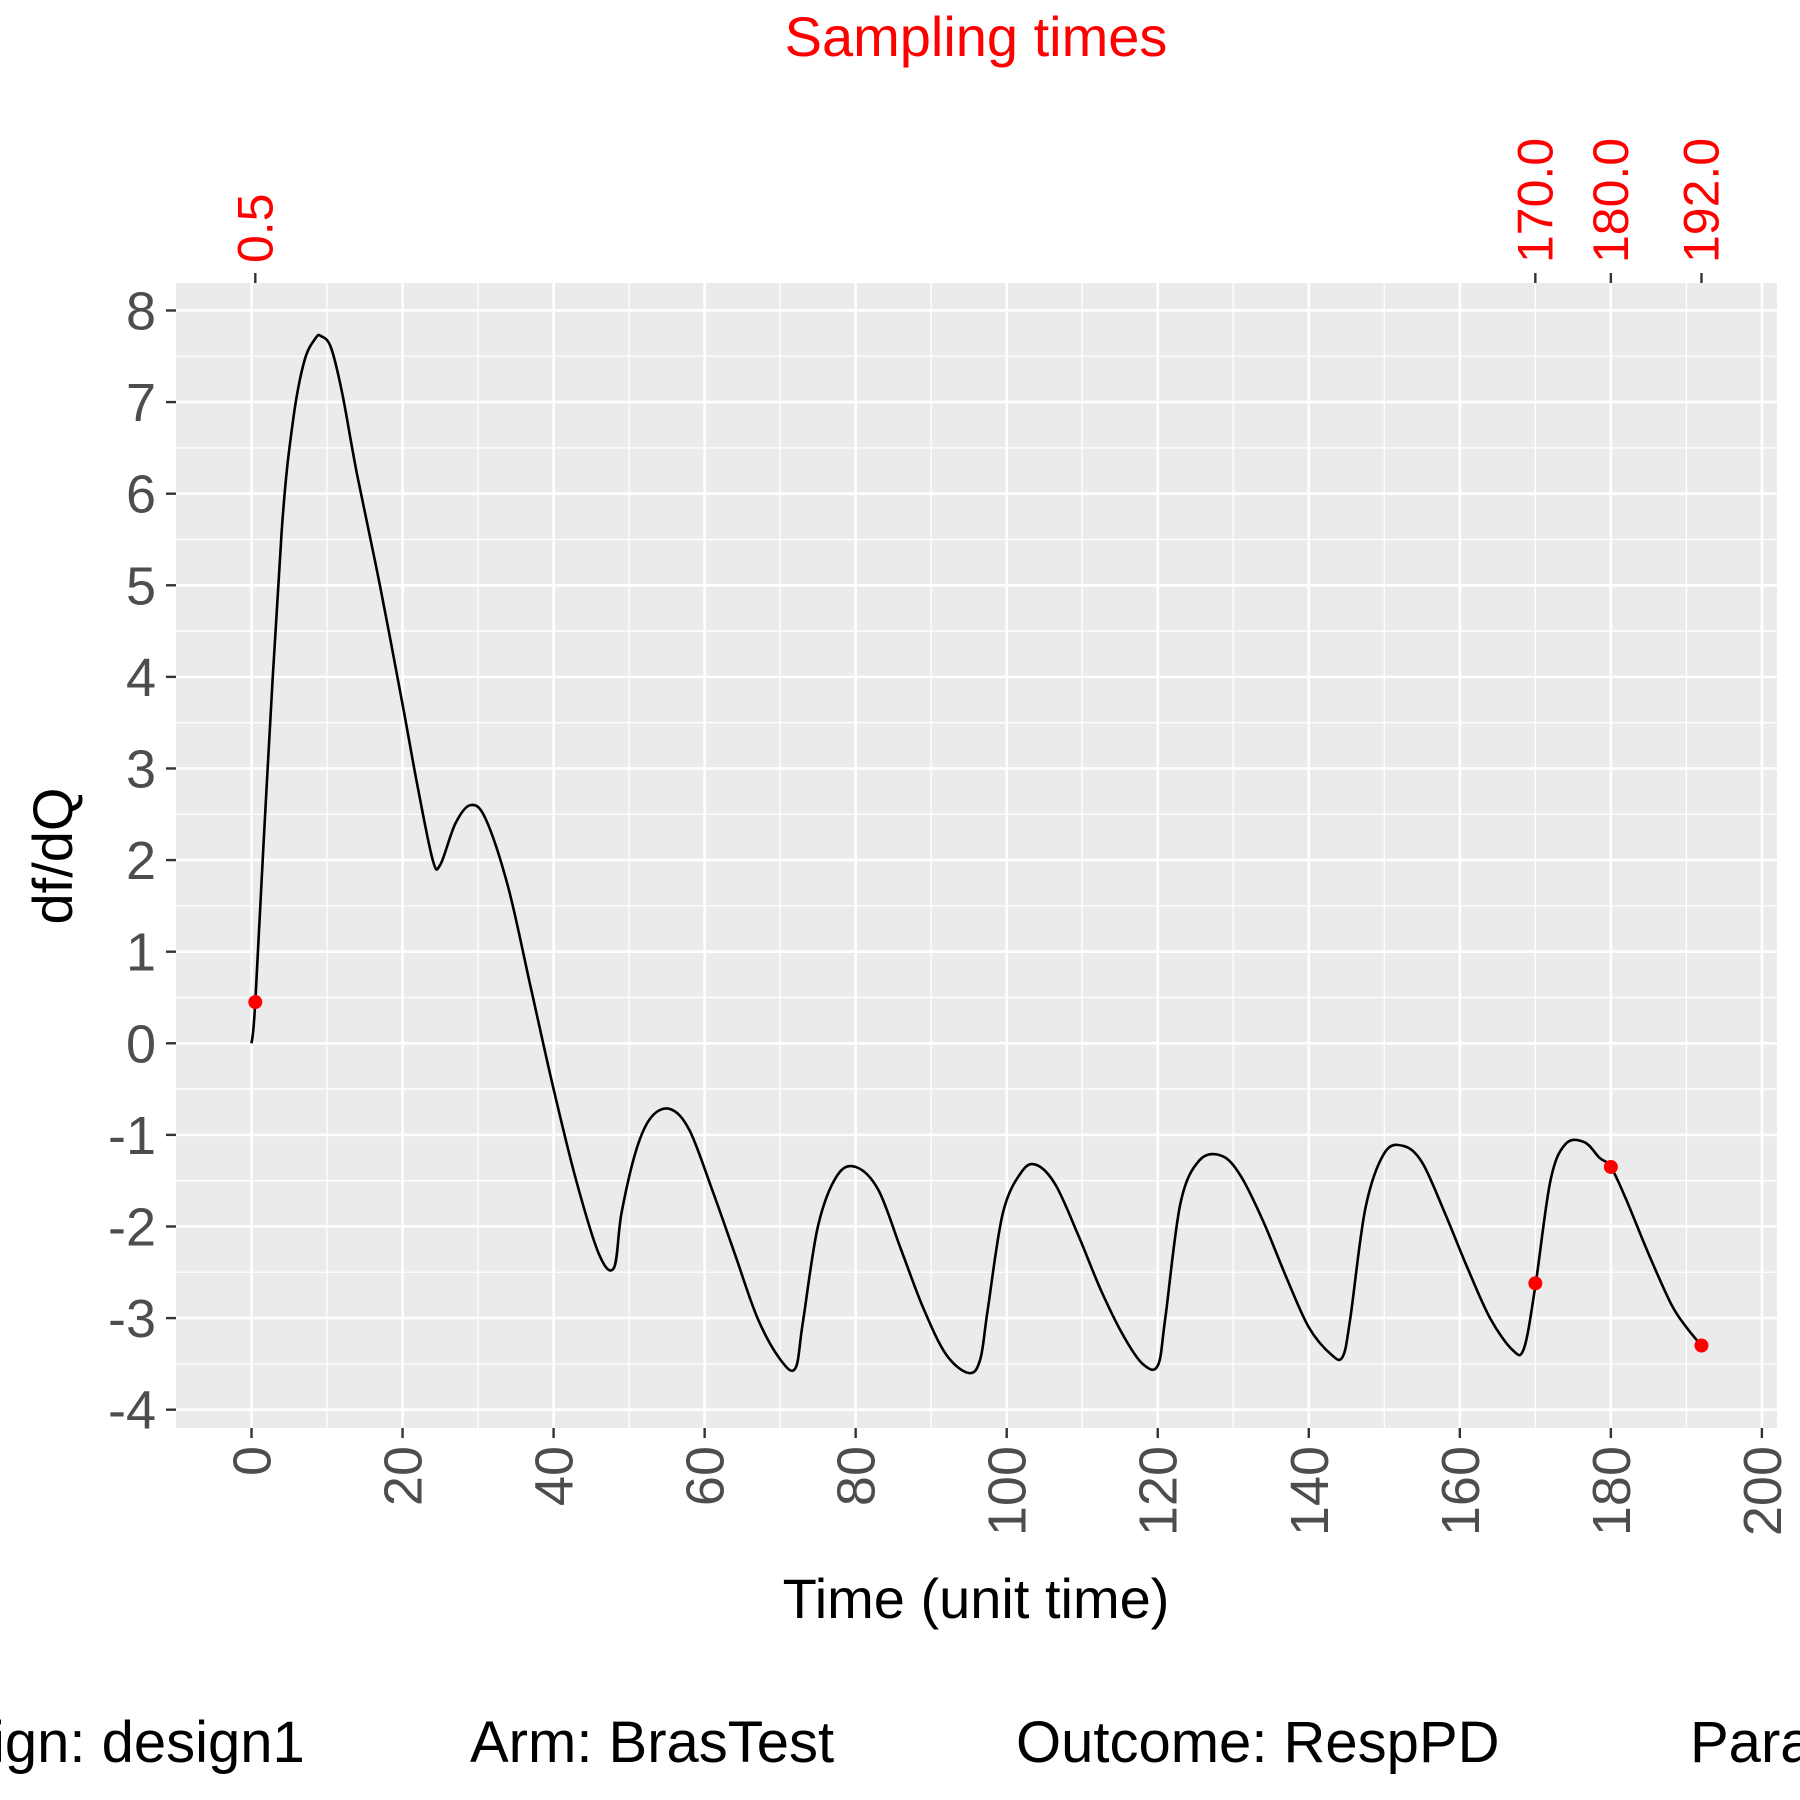 The image size is (1800, 1800). I want to click on sampling-tick-label: 170.0, so click(1535, 200).